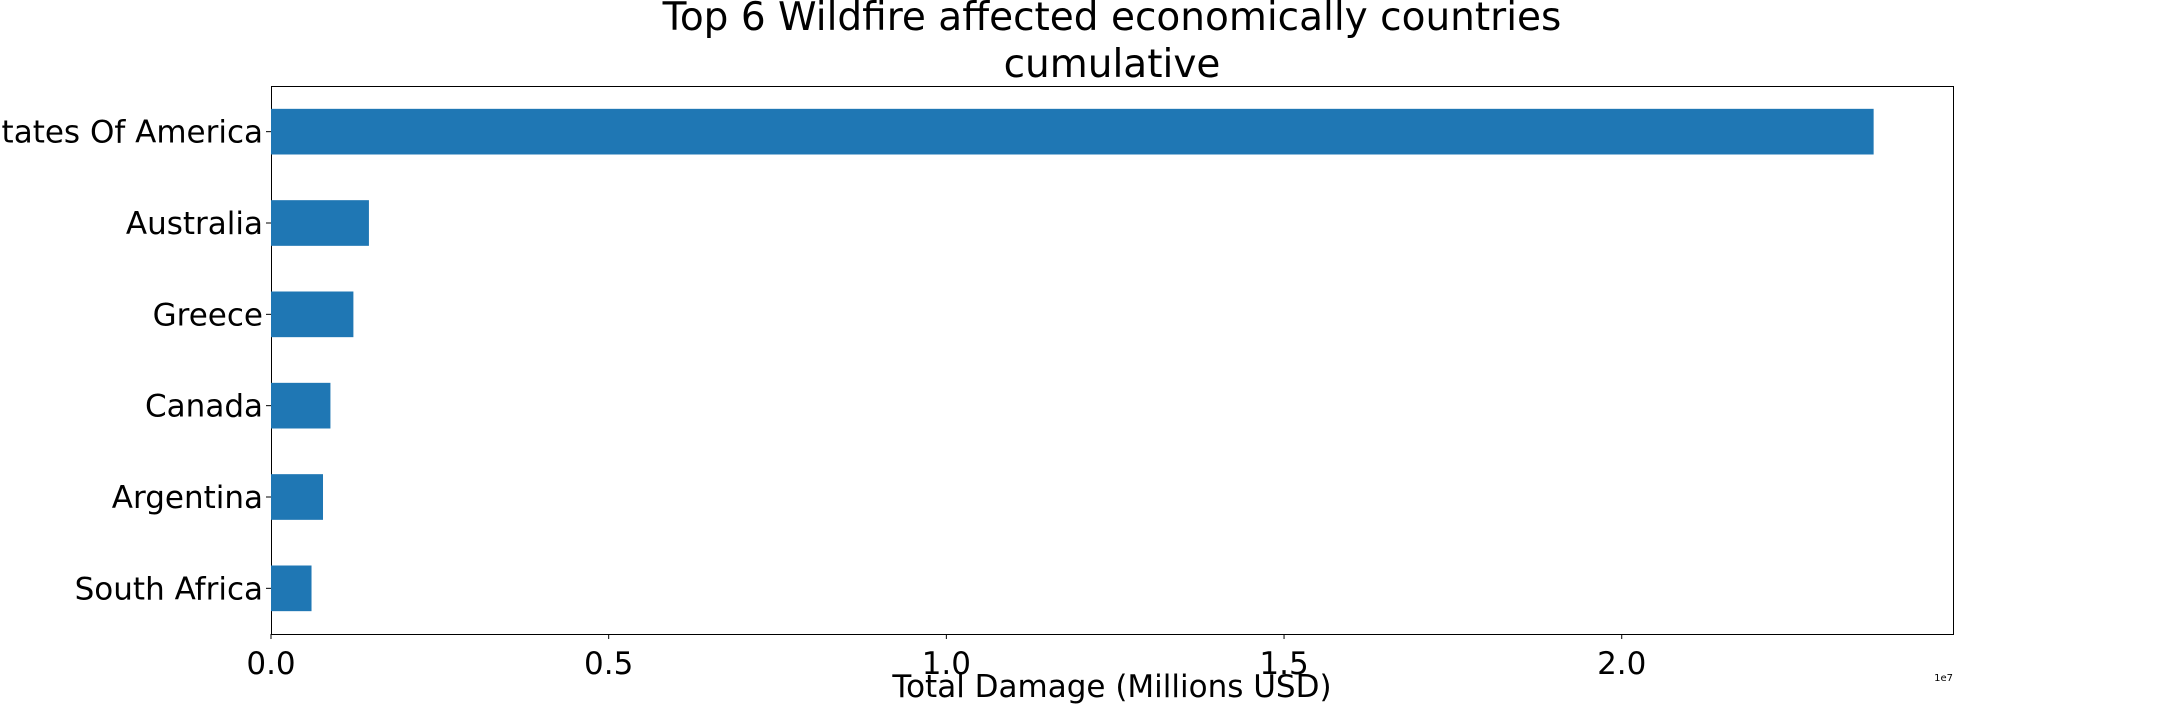  What do you see at coordinates (1111, 687) in the screenshot?
I see `x-axis-label: Total Damage (Millions USD)` at bounding box center [1111, 687].